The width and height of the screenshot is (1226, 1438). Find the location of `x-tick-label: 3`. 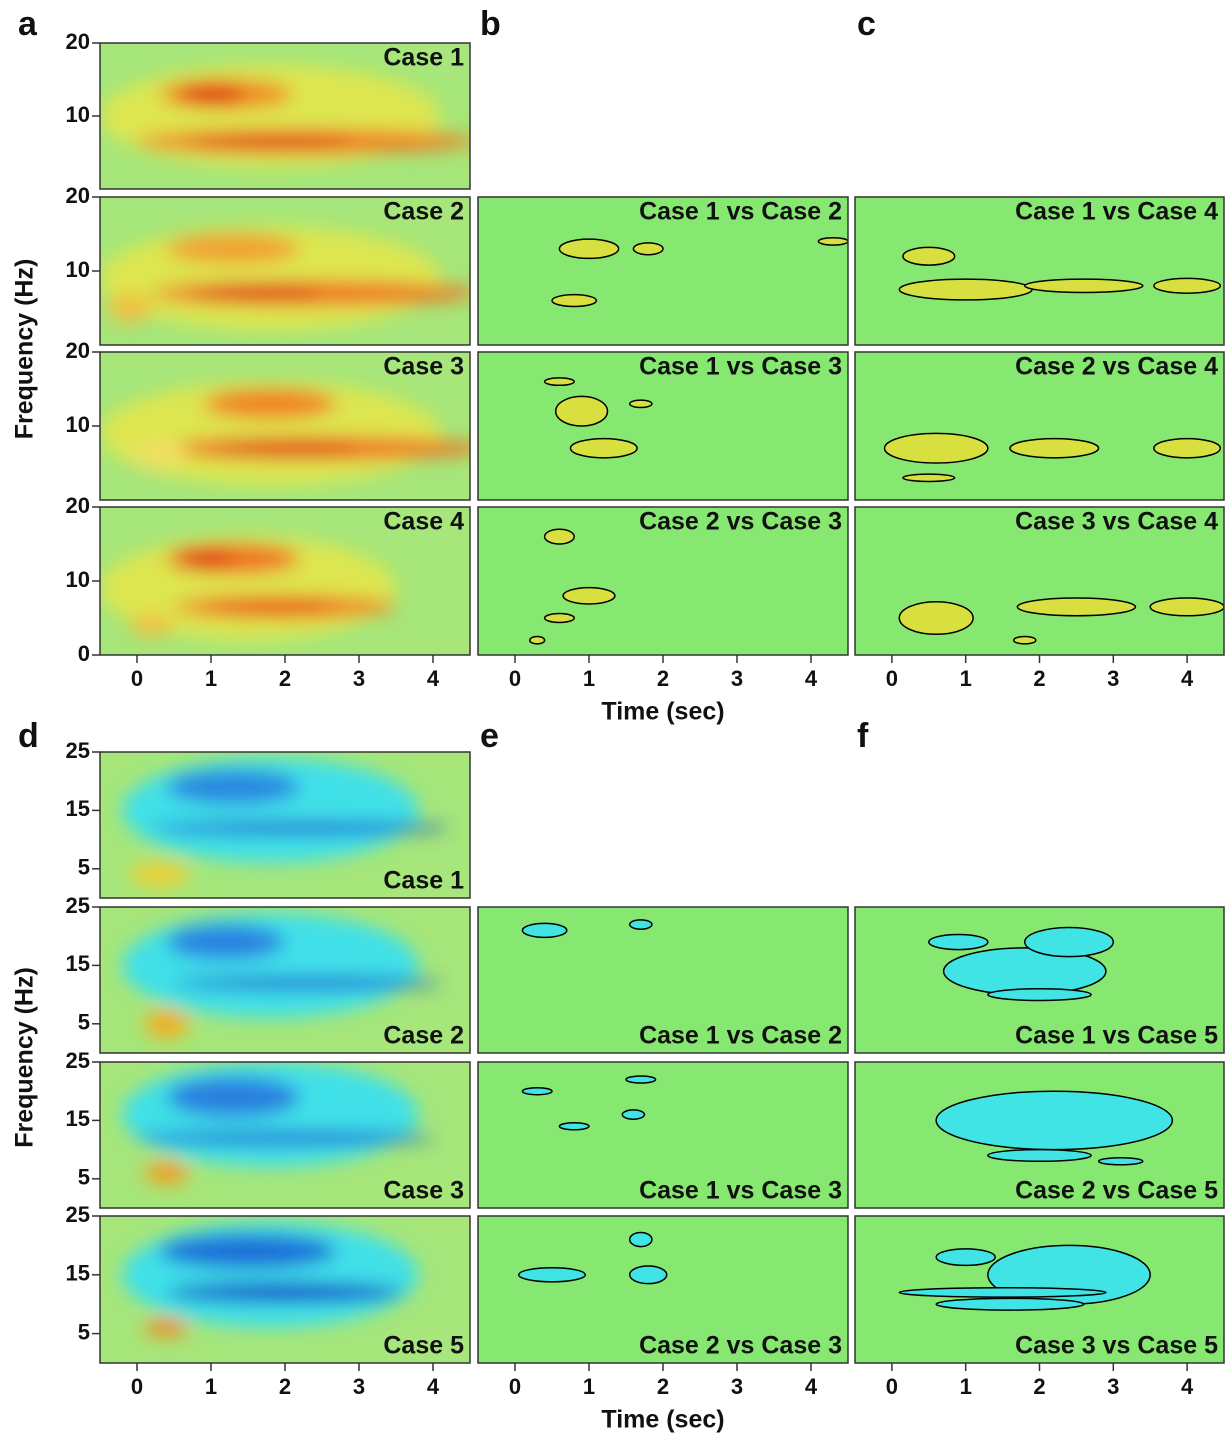

x-tick-label: 3 is located at coordinates (359, 1386).